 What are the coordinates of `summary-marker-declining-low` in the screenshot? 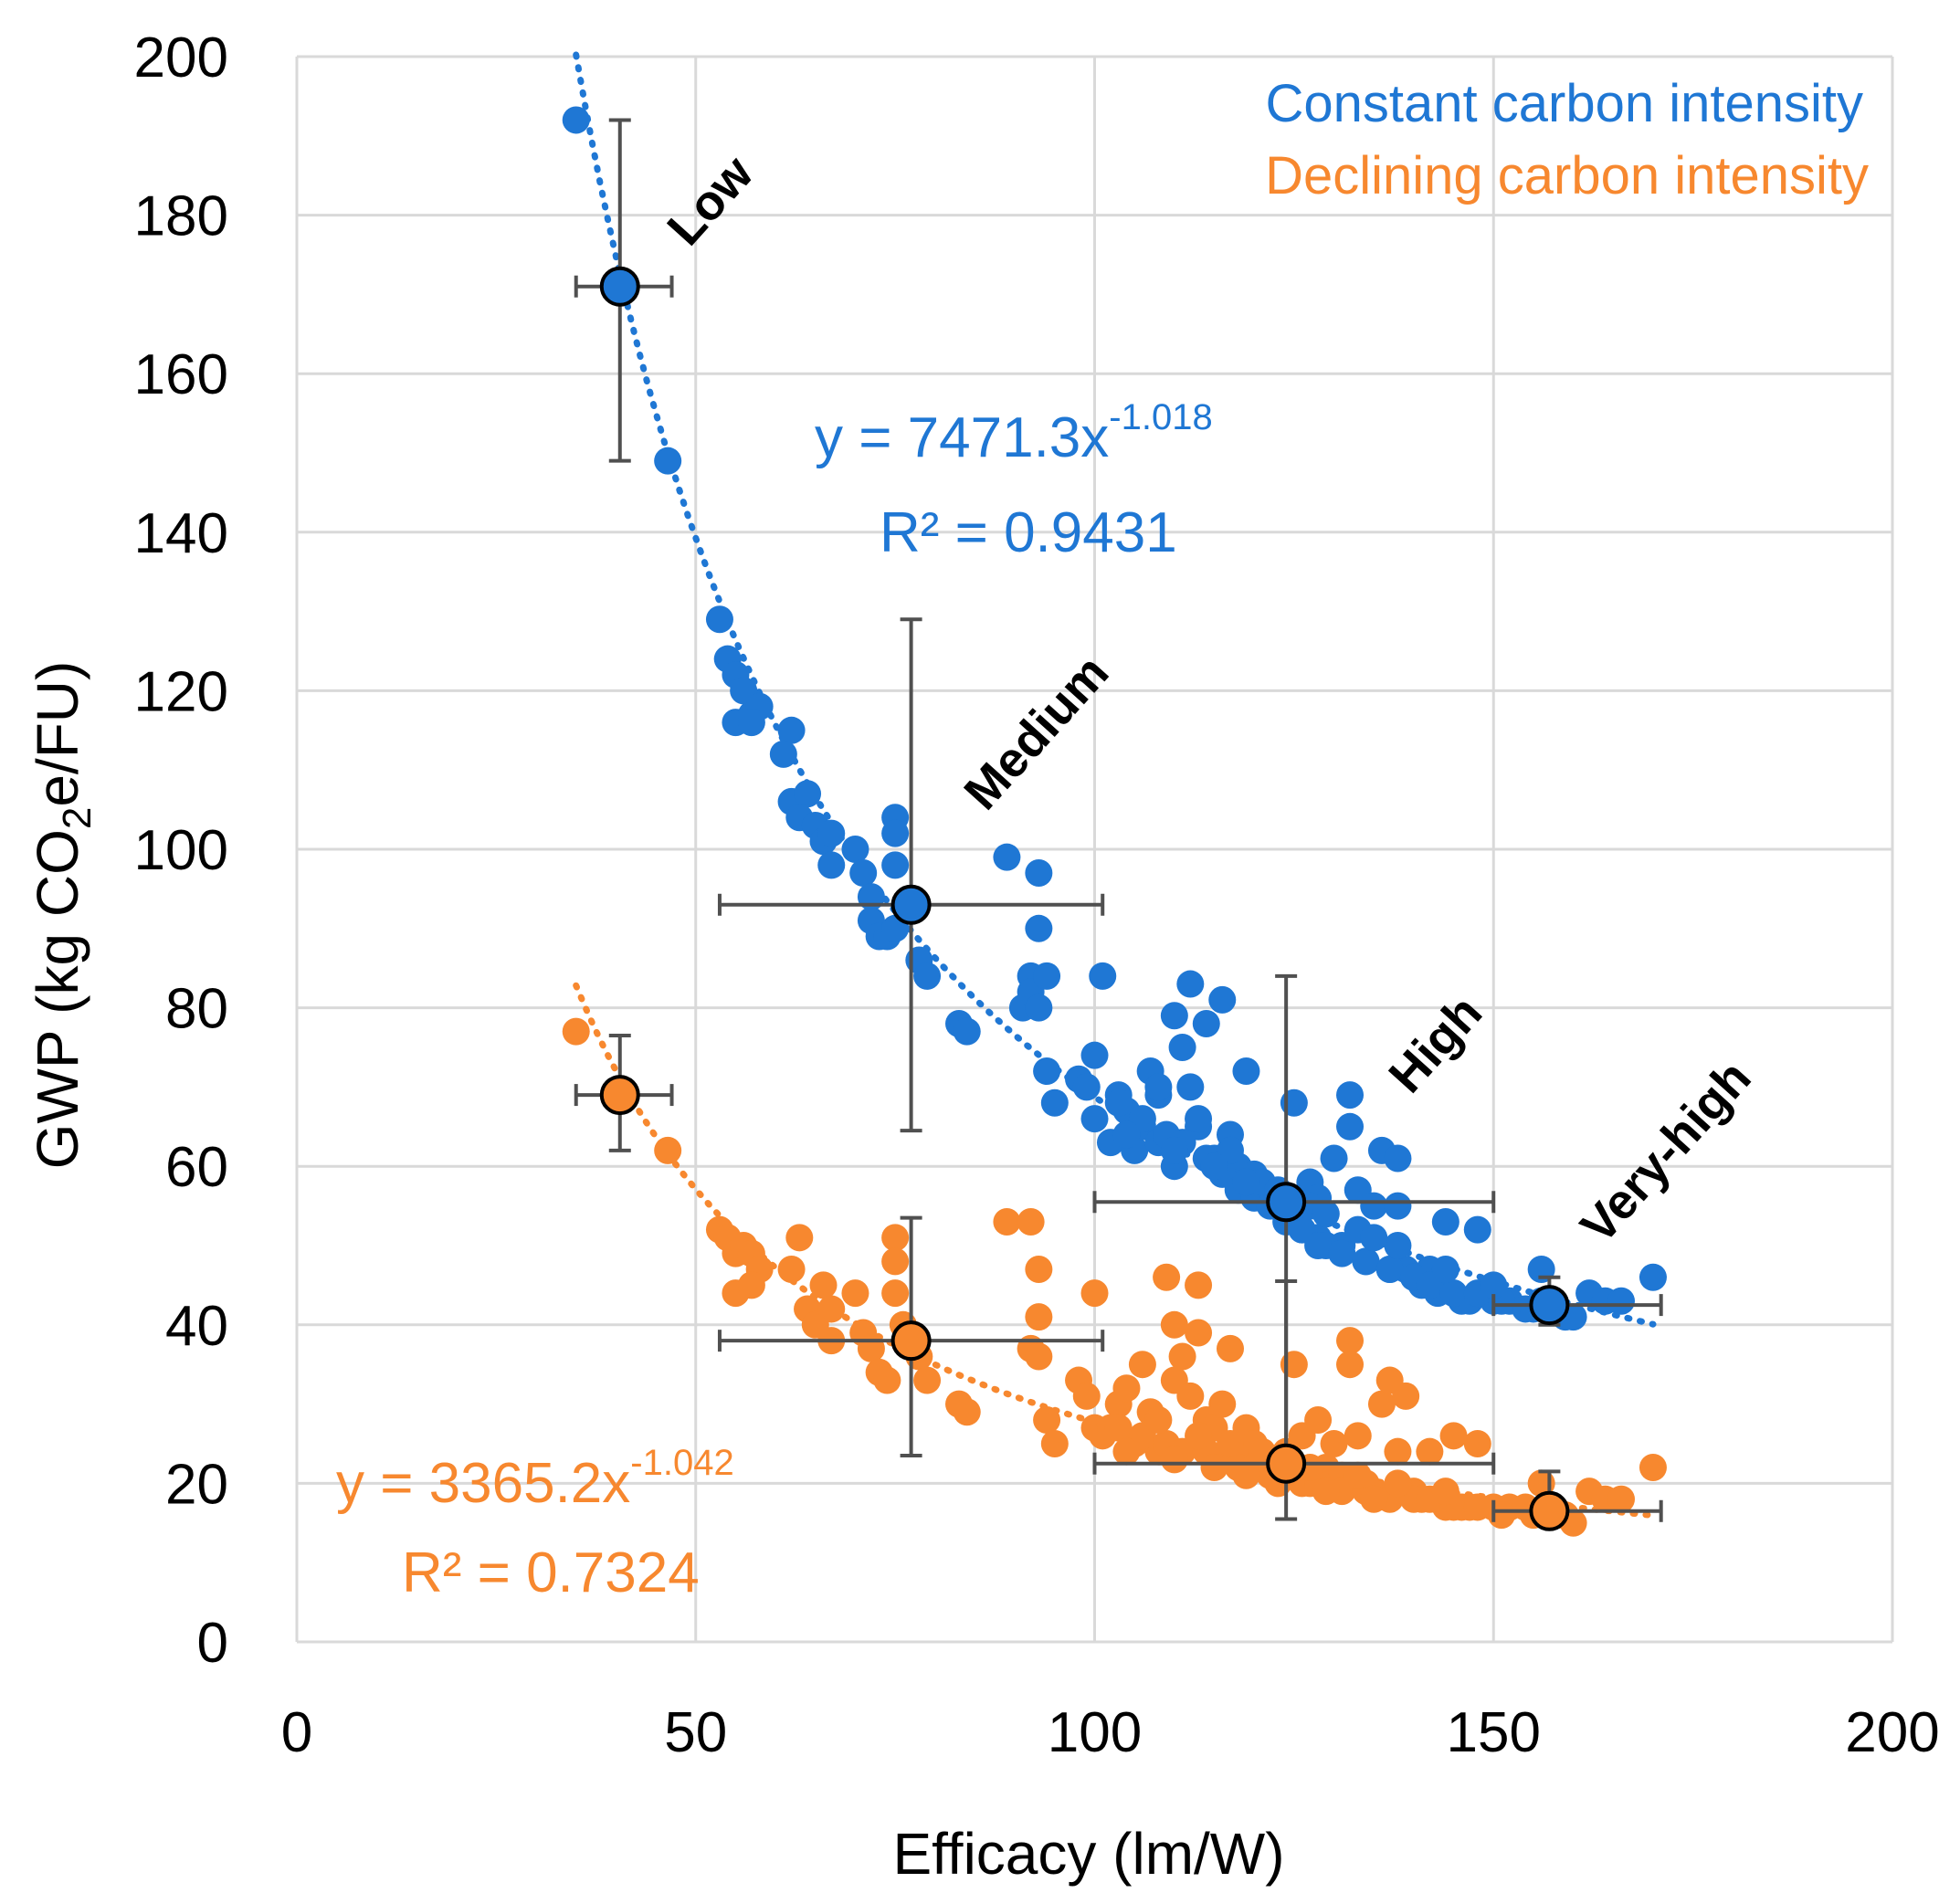 It's located at (619, 1095).